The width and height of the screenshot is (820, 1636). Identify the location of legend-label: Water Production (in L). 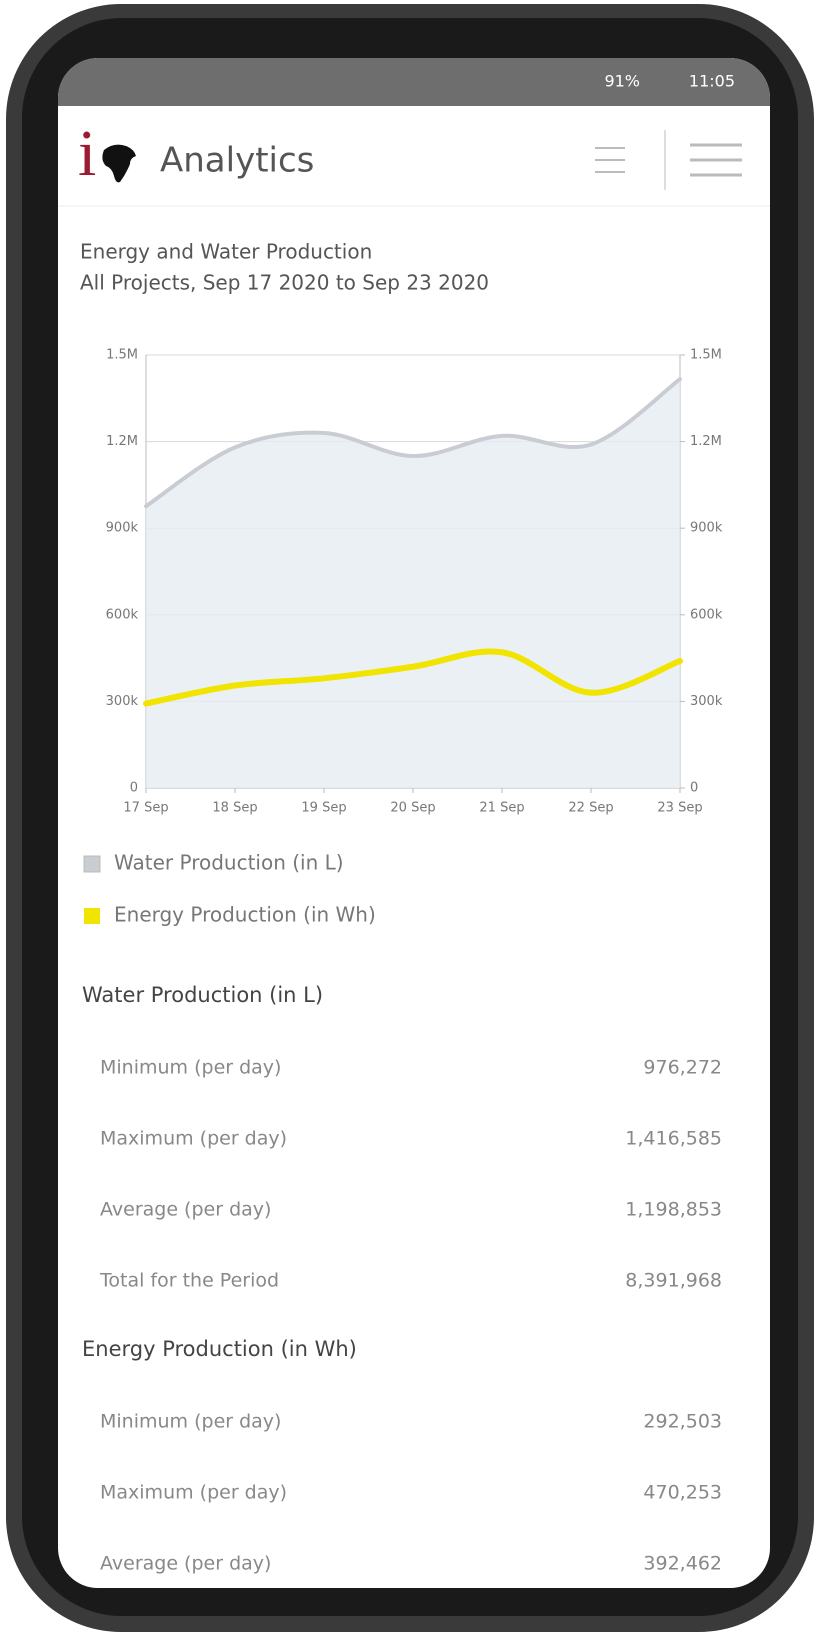
(229, 863).